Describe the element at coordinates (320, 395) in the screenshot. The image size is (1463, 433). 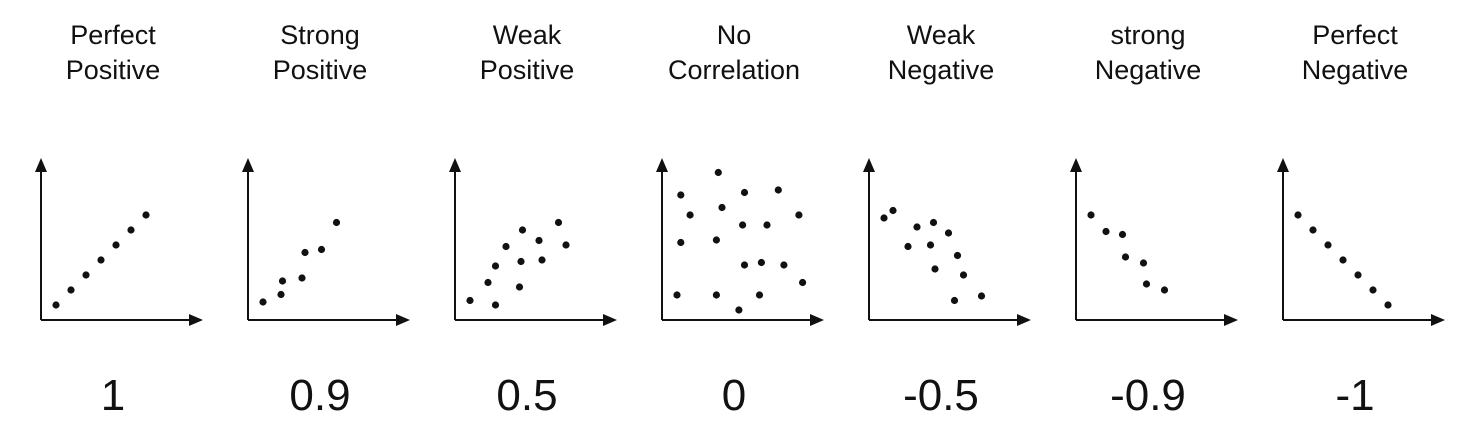
I see `correlation-value: 0.9` at that location.